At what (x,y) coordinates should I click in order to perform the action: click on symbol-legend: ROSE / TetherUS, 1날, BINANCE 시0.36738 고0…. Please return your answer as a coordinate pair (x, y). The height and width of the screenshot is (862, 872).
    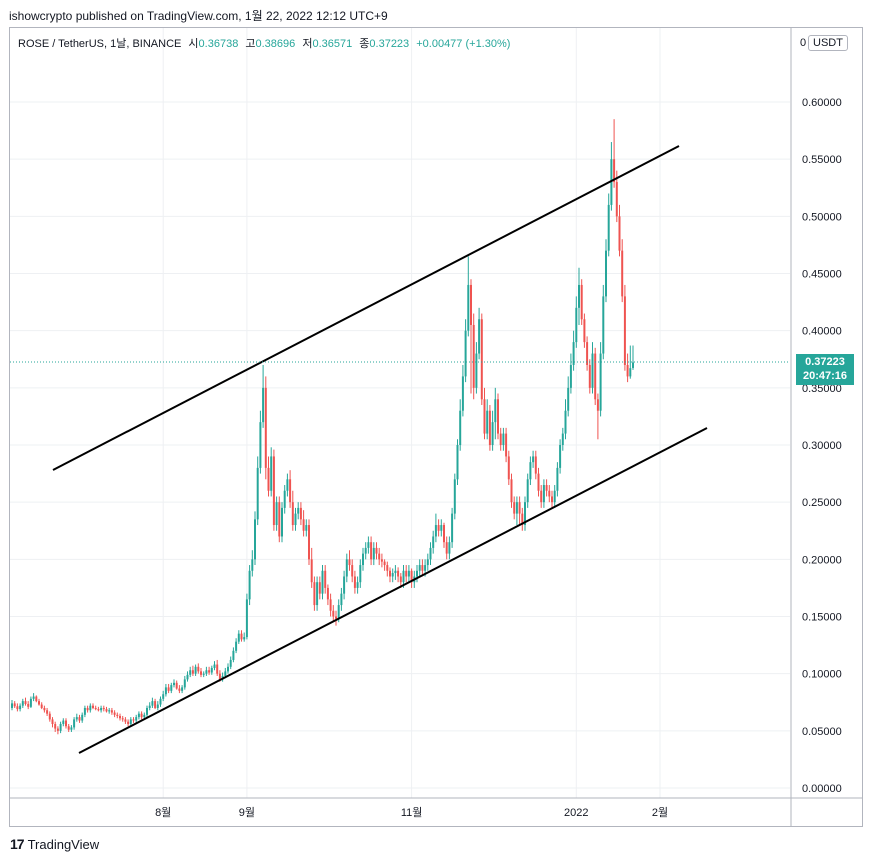
    Looking at the image, I should click on (264, 43).